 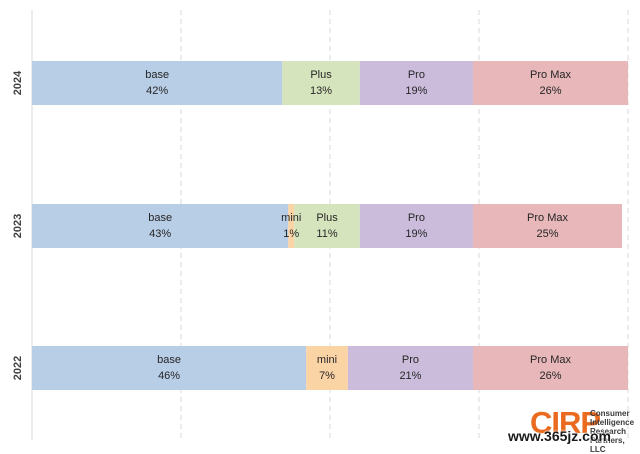 I want to click on data-label-value: 21%, so click(x=410, y=376).